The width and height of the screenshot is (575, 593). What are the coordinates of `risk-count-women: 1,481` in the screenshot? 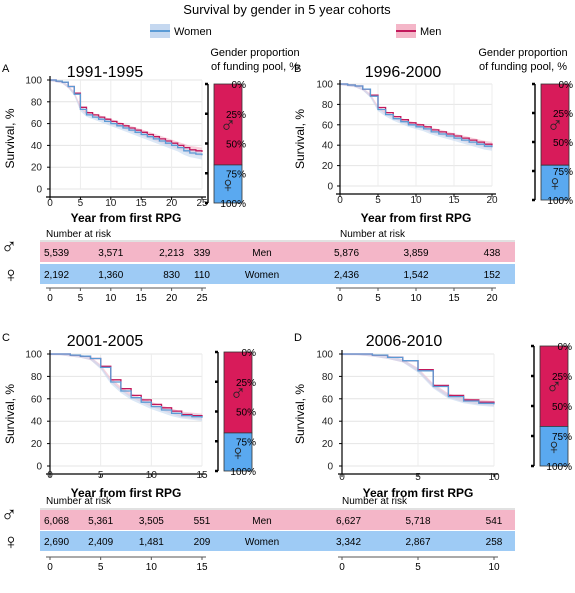 It's located at (151, 542).